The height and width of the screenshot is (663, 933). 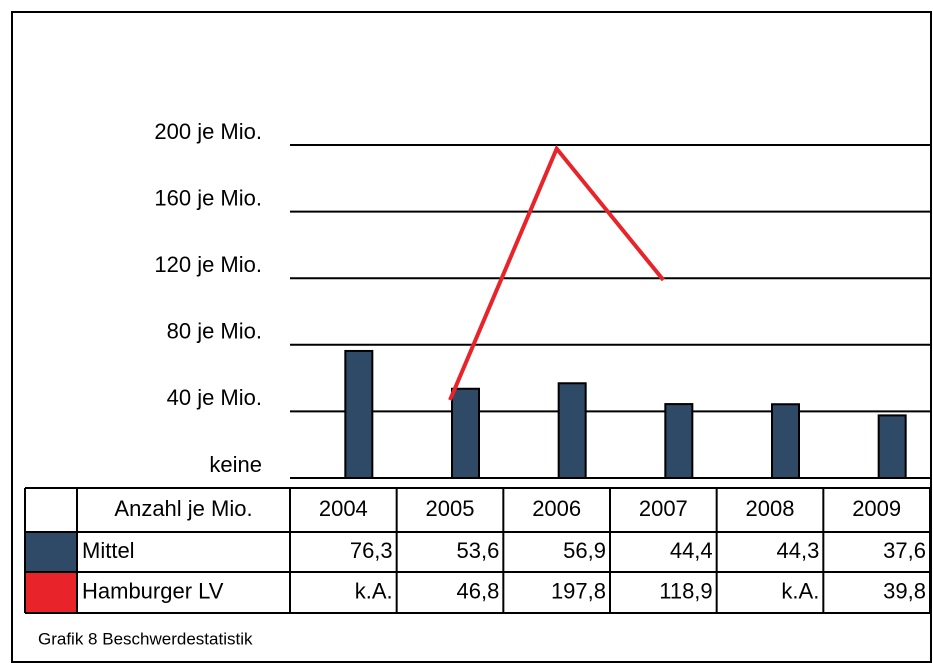 I want to click on caption: Grafik 8 Beschwerdestatistik, so click(x=145, y=638).